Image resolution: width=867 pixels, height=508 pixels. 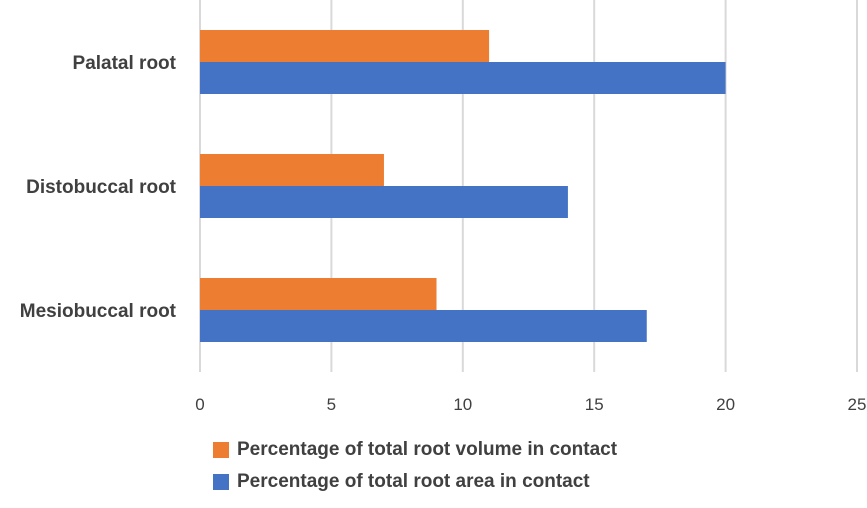 What do you see at coordinates (857, 404) in the screenshot?
I see `x-tick-label: 25` at bounding box center [857, 404].